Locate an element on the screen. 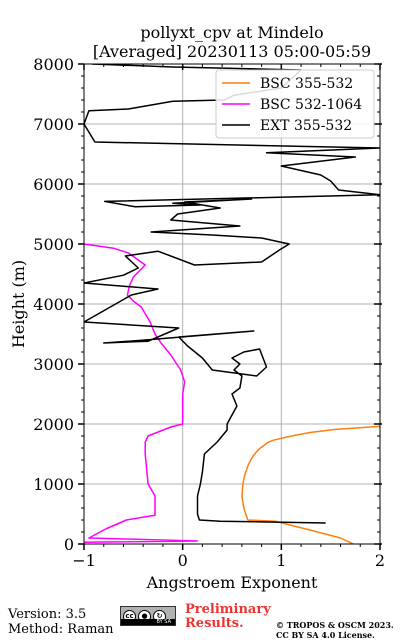 The image size is (400, 640). y-tick-label: 3000 is located at coordinates (53, 364).